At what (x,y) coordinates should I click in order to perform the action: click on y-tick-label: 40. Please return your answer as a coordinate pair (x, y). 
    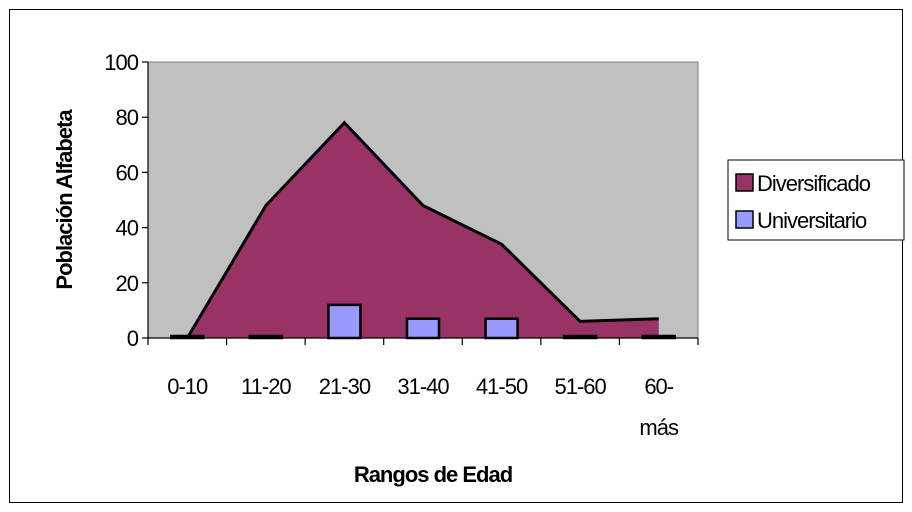
    Looking at the image, I should click on (127, 228).